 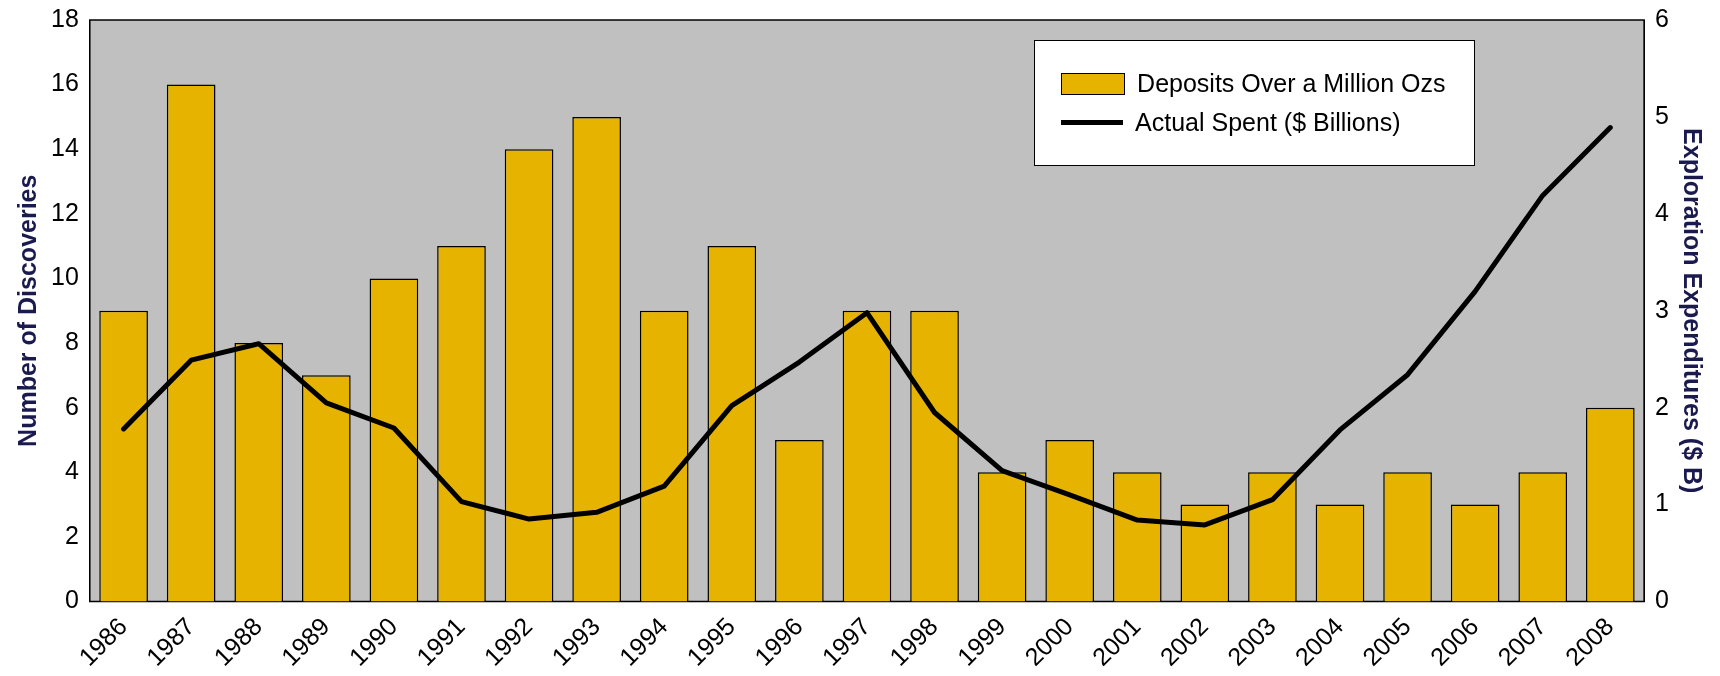 What do you see at coordinates (1268, 122) in the screenshot?
I see `legend-label: Actual Spent ($ Billions)` at bounding box center [1268, 122].